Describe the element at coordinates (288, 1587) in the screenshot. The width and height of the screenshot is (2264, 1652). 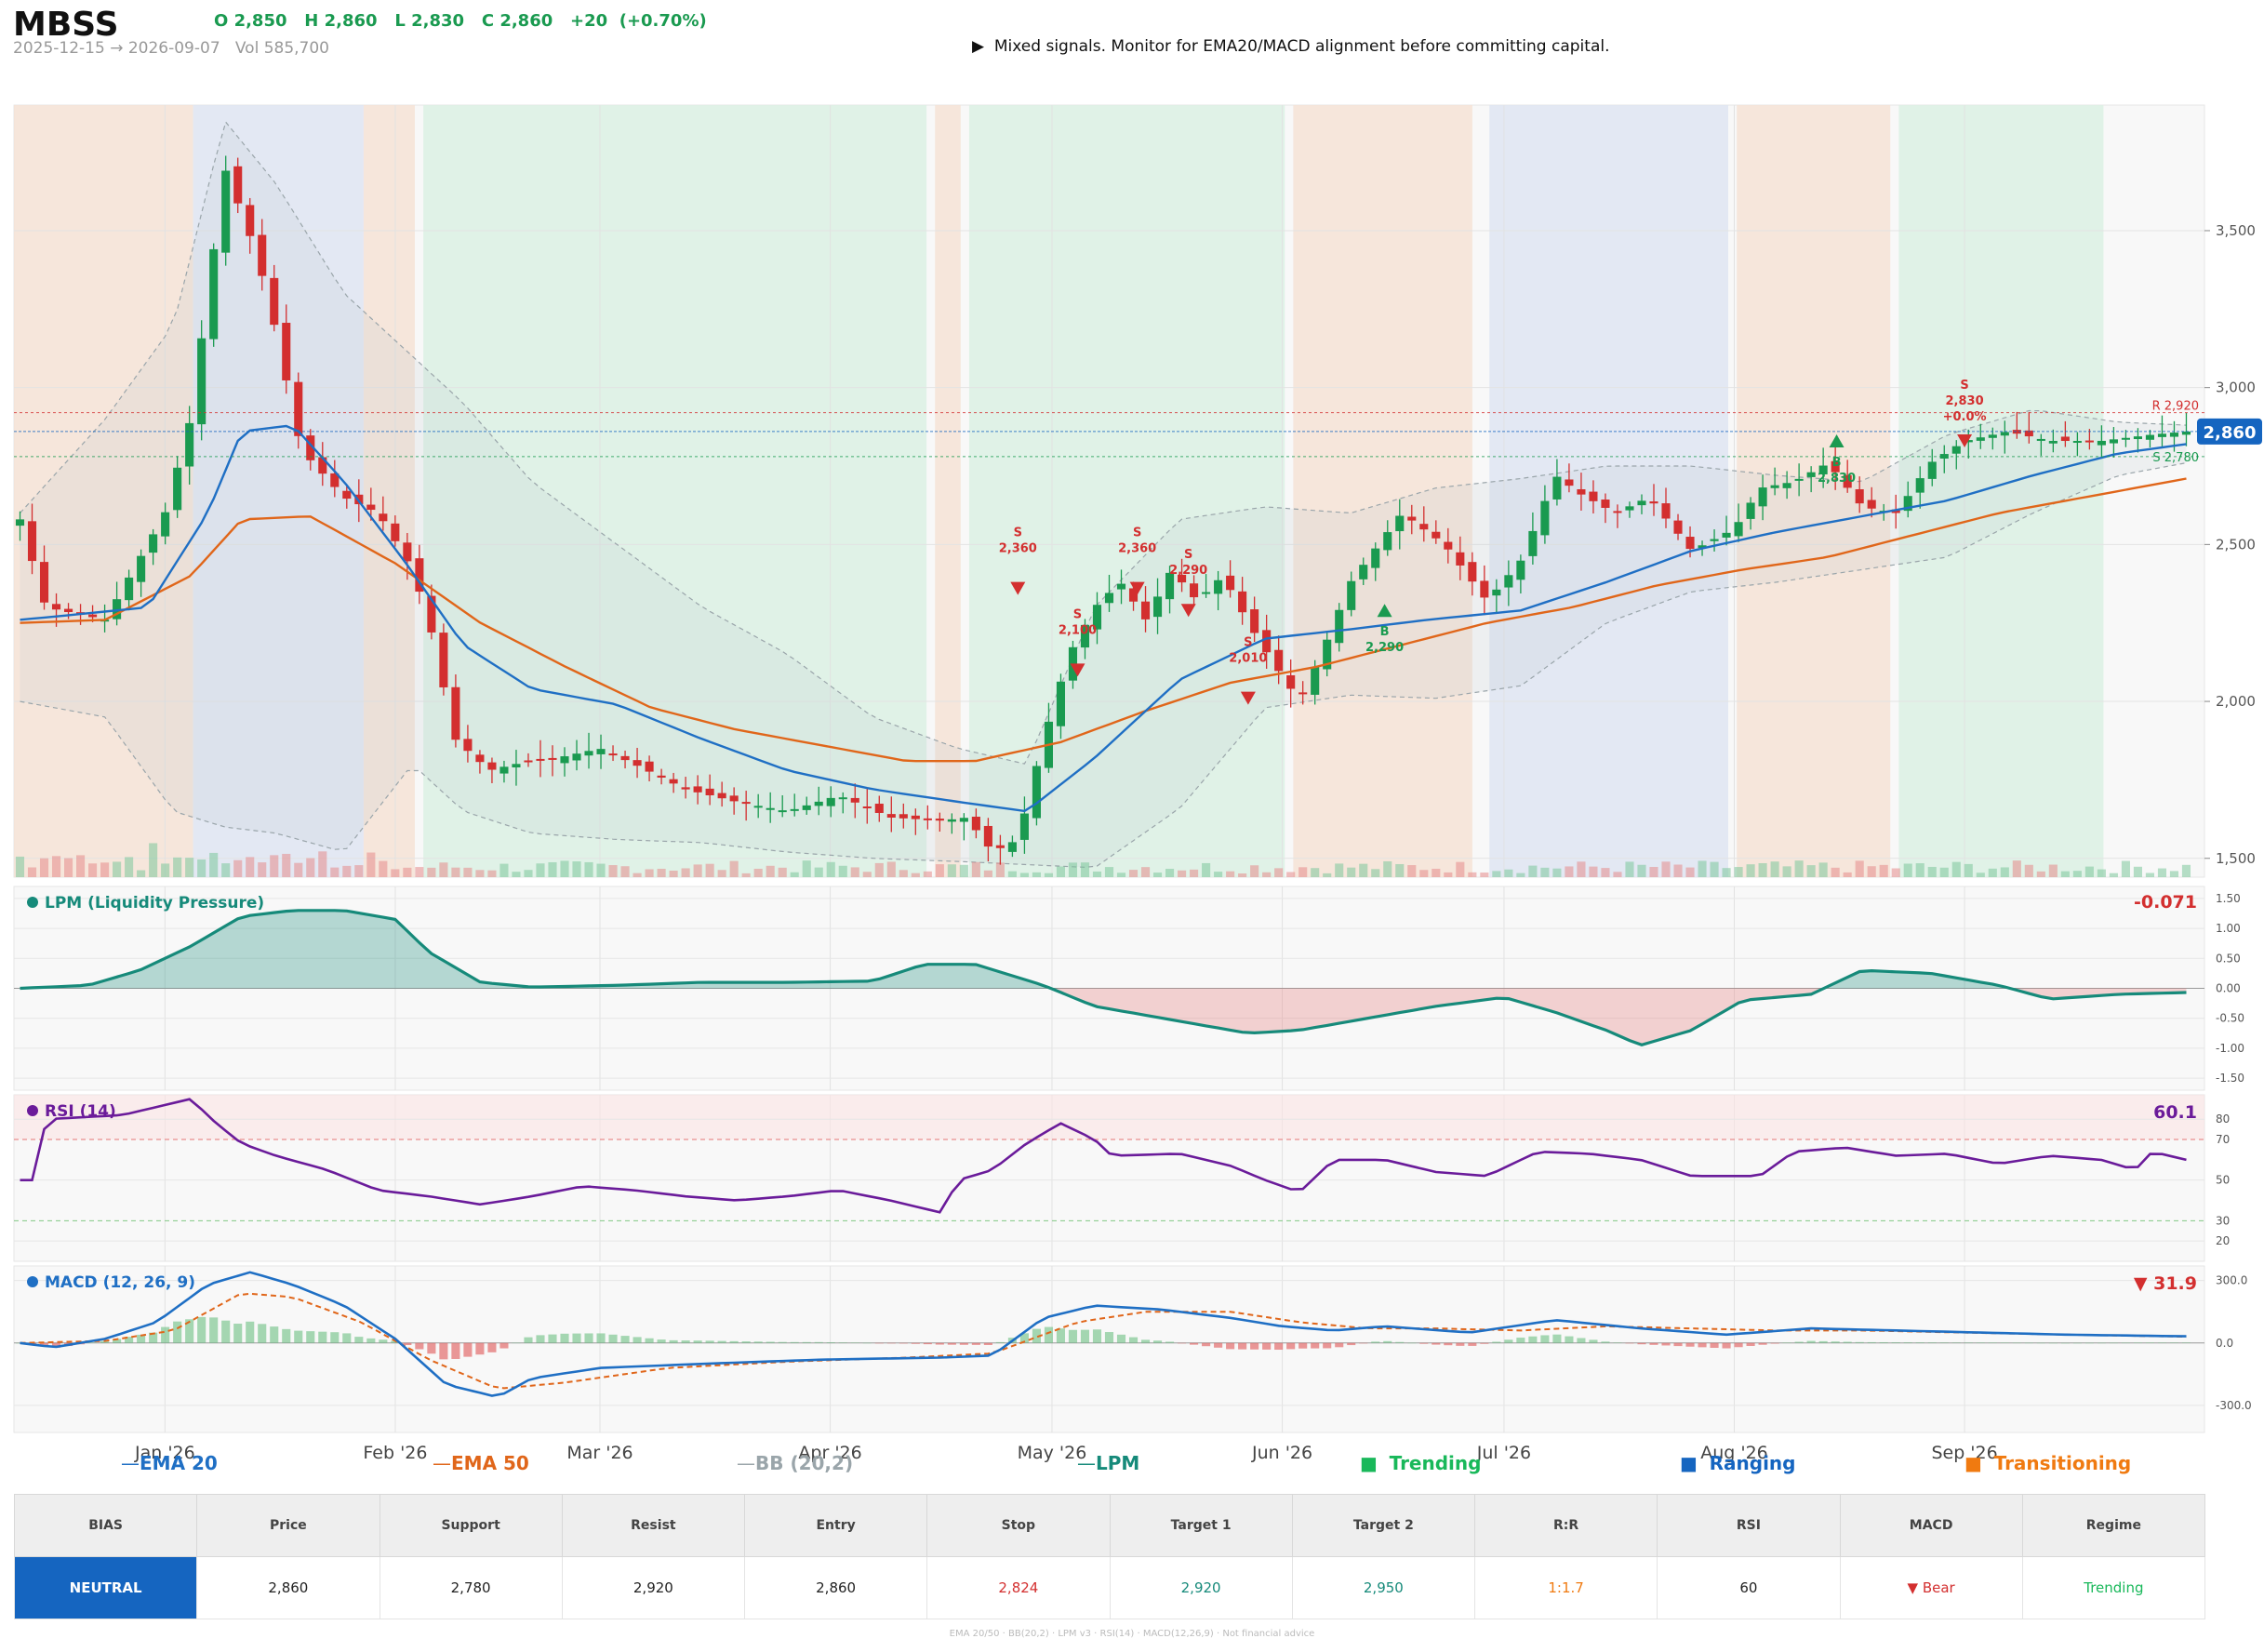
I see `summary-value-price: 2,860` at that location.